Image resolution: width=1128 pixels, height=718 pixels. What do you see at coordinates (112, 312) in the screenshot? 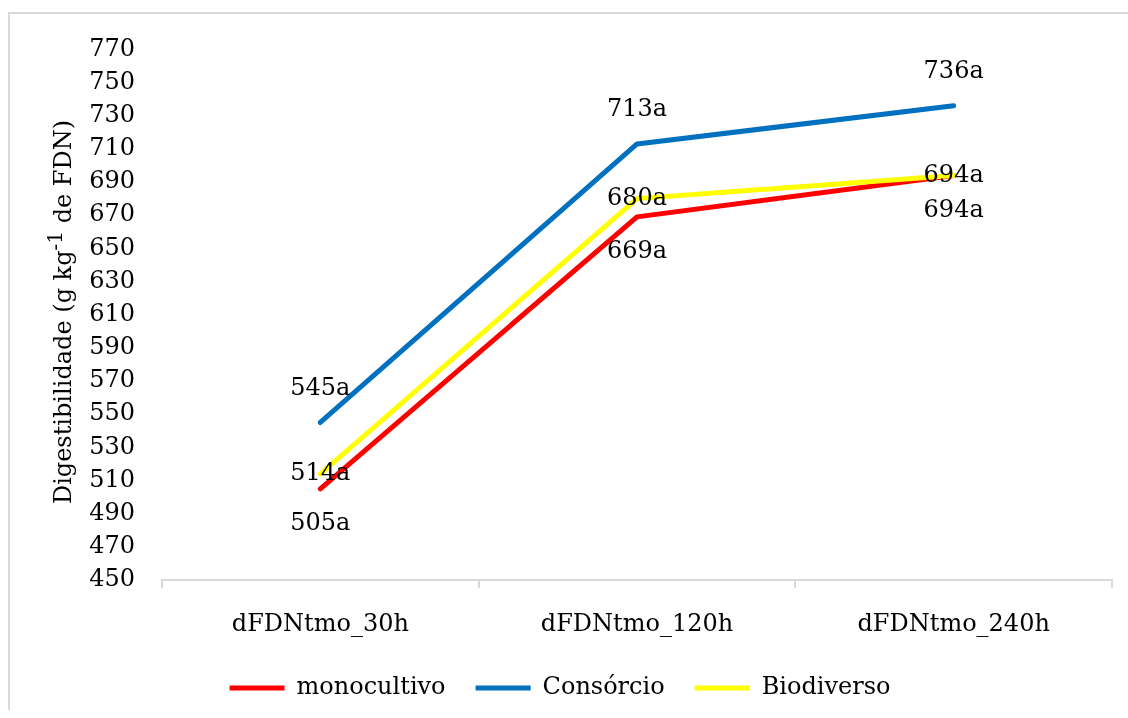
I see `y-tick-label: 610` at bounding box center [112, 312].